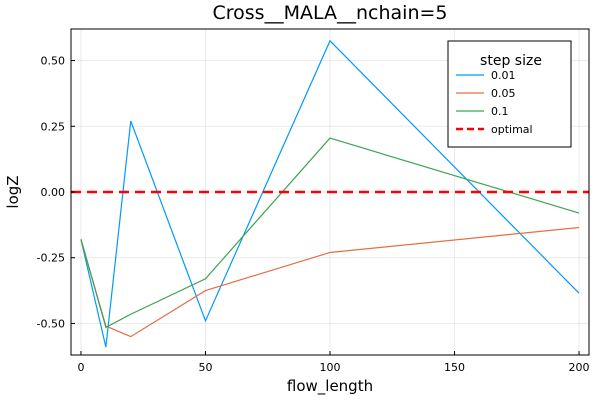 The width and height of the screenshot is (600, 400). What do you see at coordinates (579, 367) in the screenshot?
I see `x-tick-label: 200` at bounding box center [579, 367].